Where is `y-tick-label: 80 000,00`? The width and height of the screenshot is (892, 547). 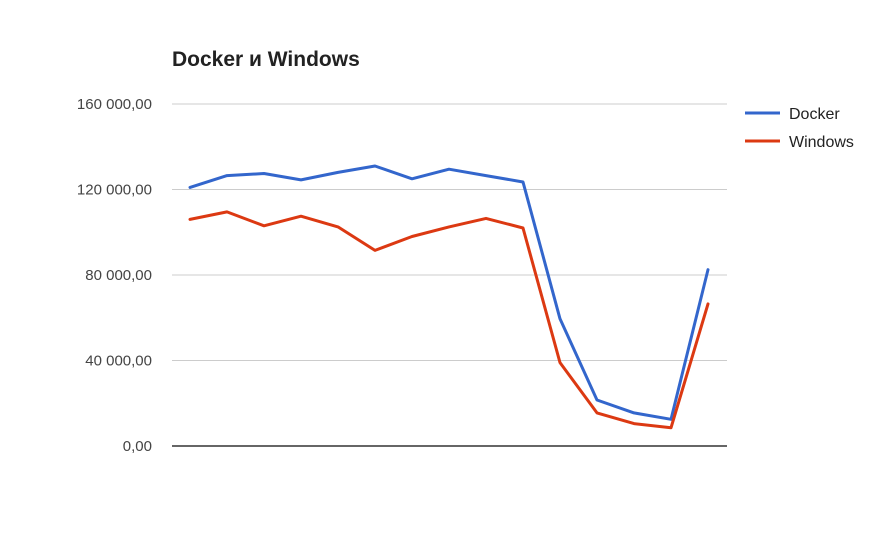 y-tick-label: 80 000,00 is located at coordinates (118, 275).